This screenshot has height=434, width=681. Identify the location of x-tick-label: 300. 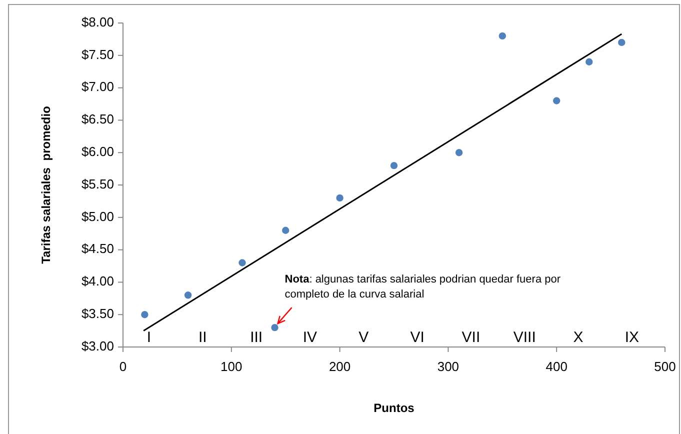
(448, 366).